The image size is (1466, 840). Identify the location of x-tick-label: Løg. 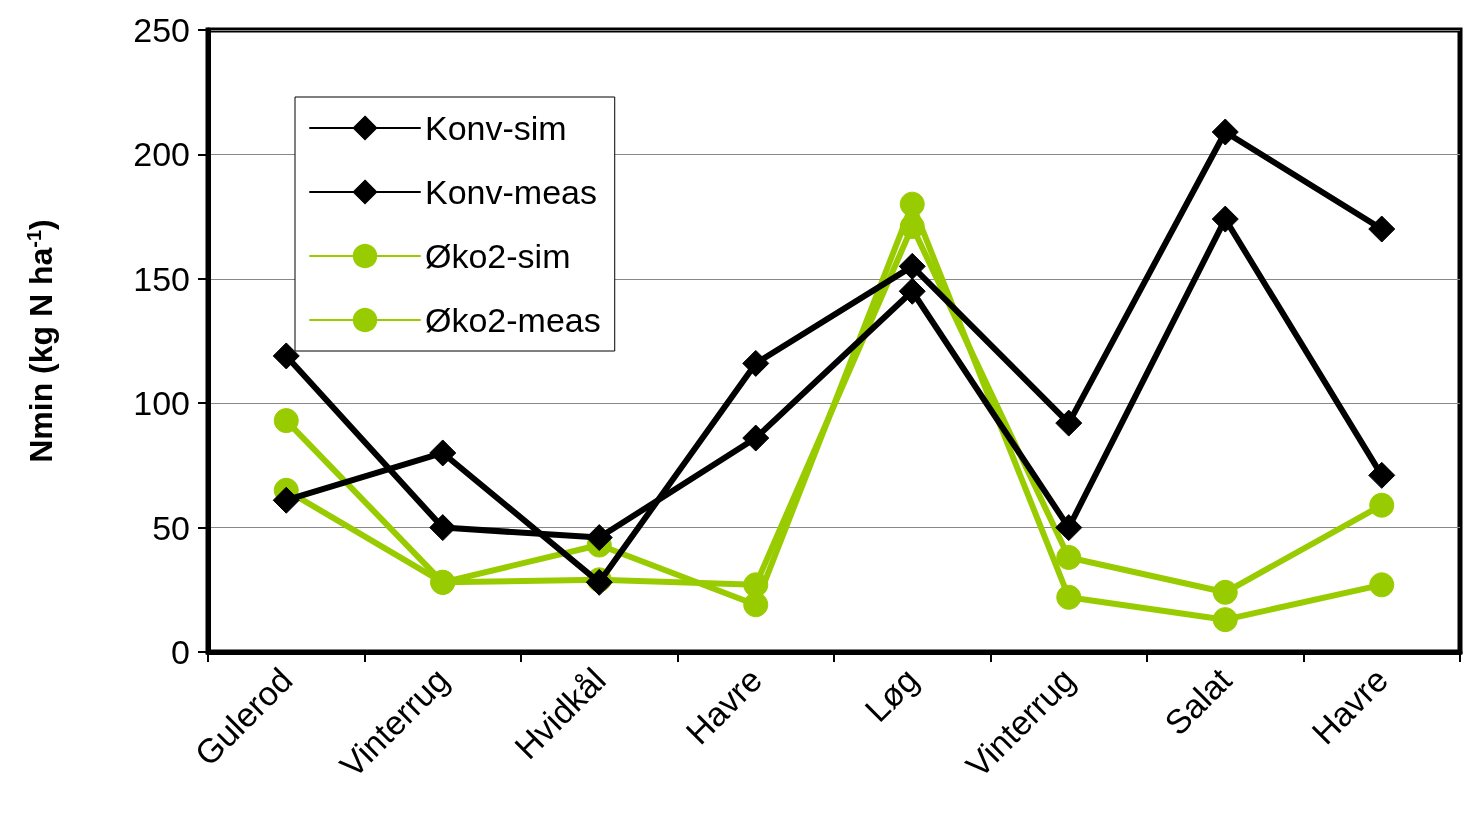
(891, 694).